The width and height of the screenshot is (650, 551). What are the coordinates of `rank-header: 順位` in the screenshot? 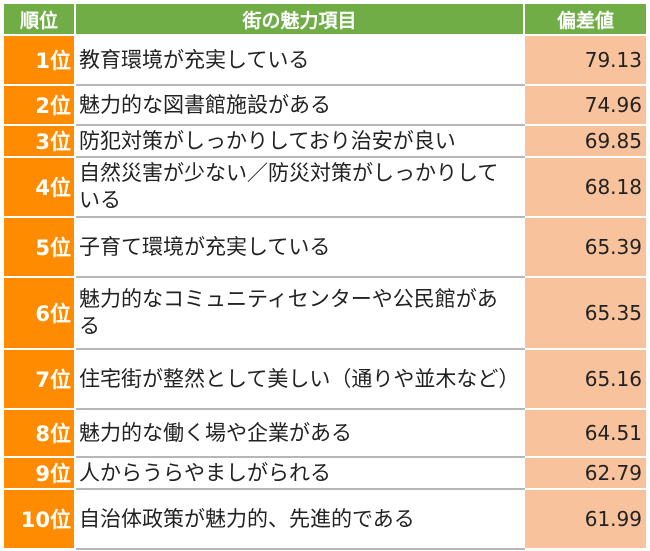 It's located at (39, 19).